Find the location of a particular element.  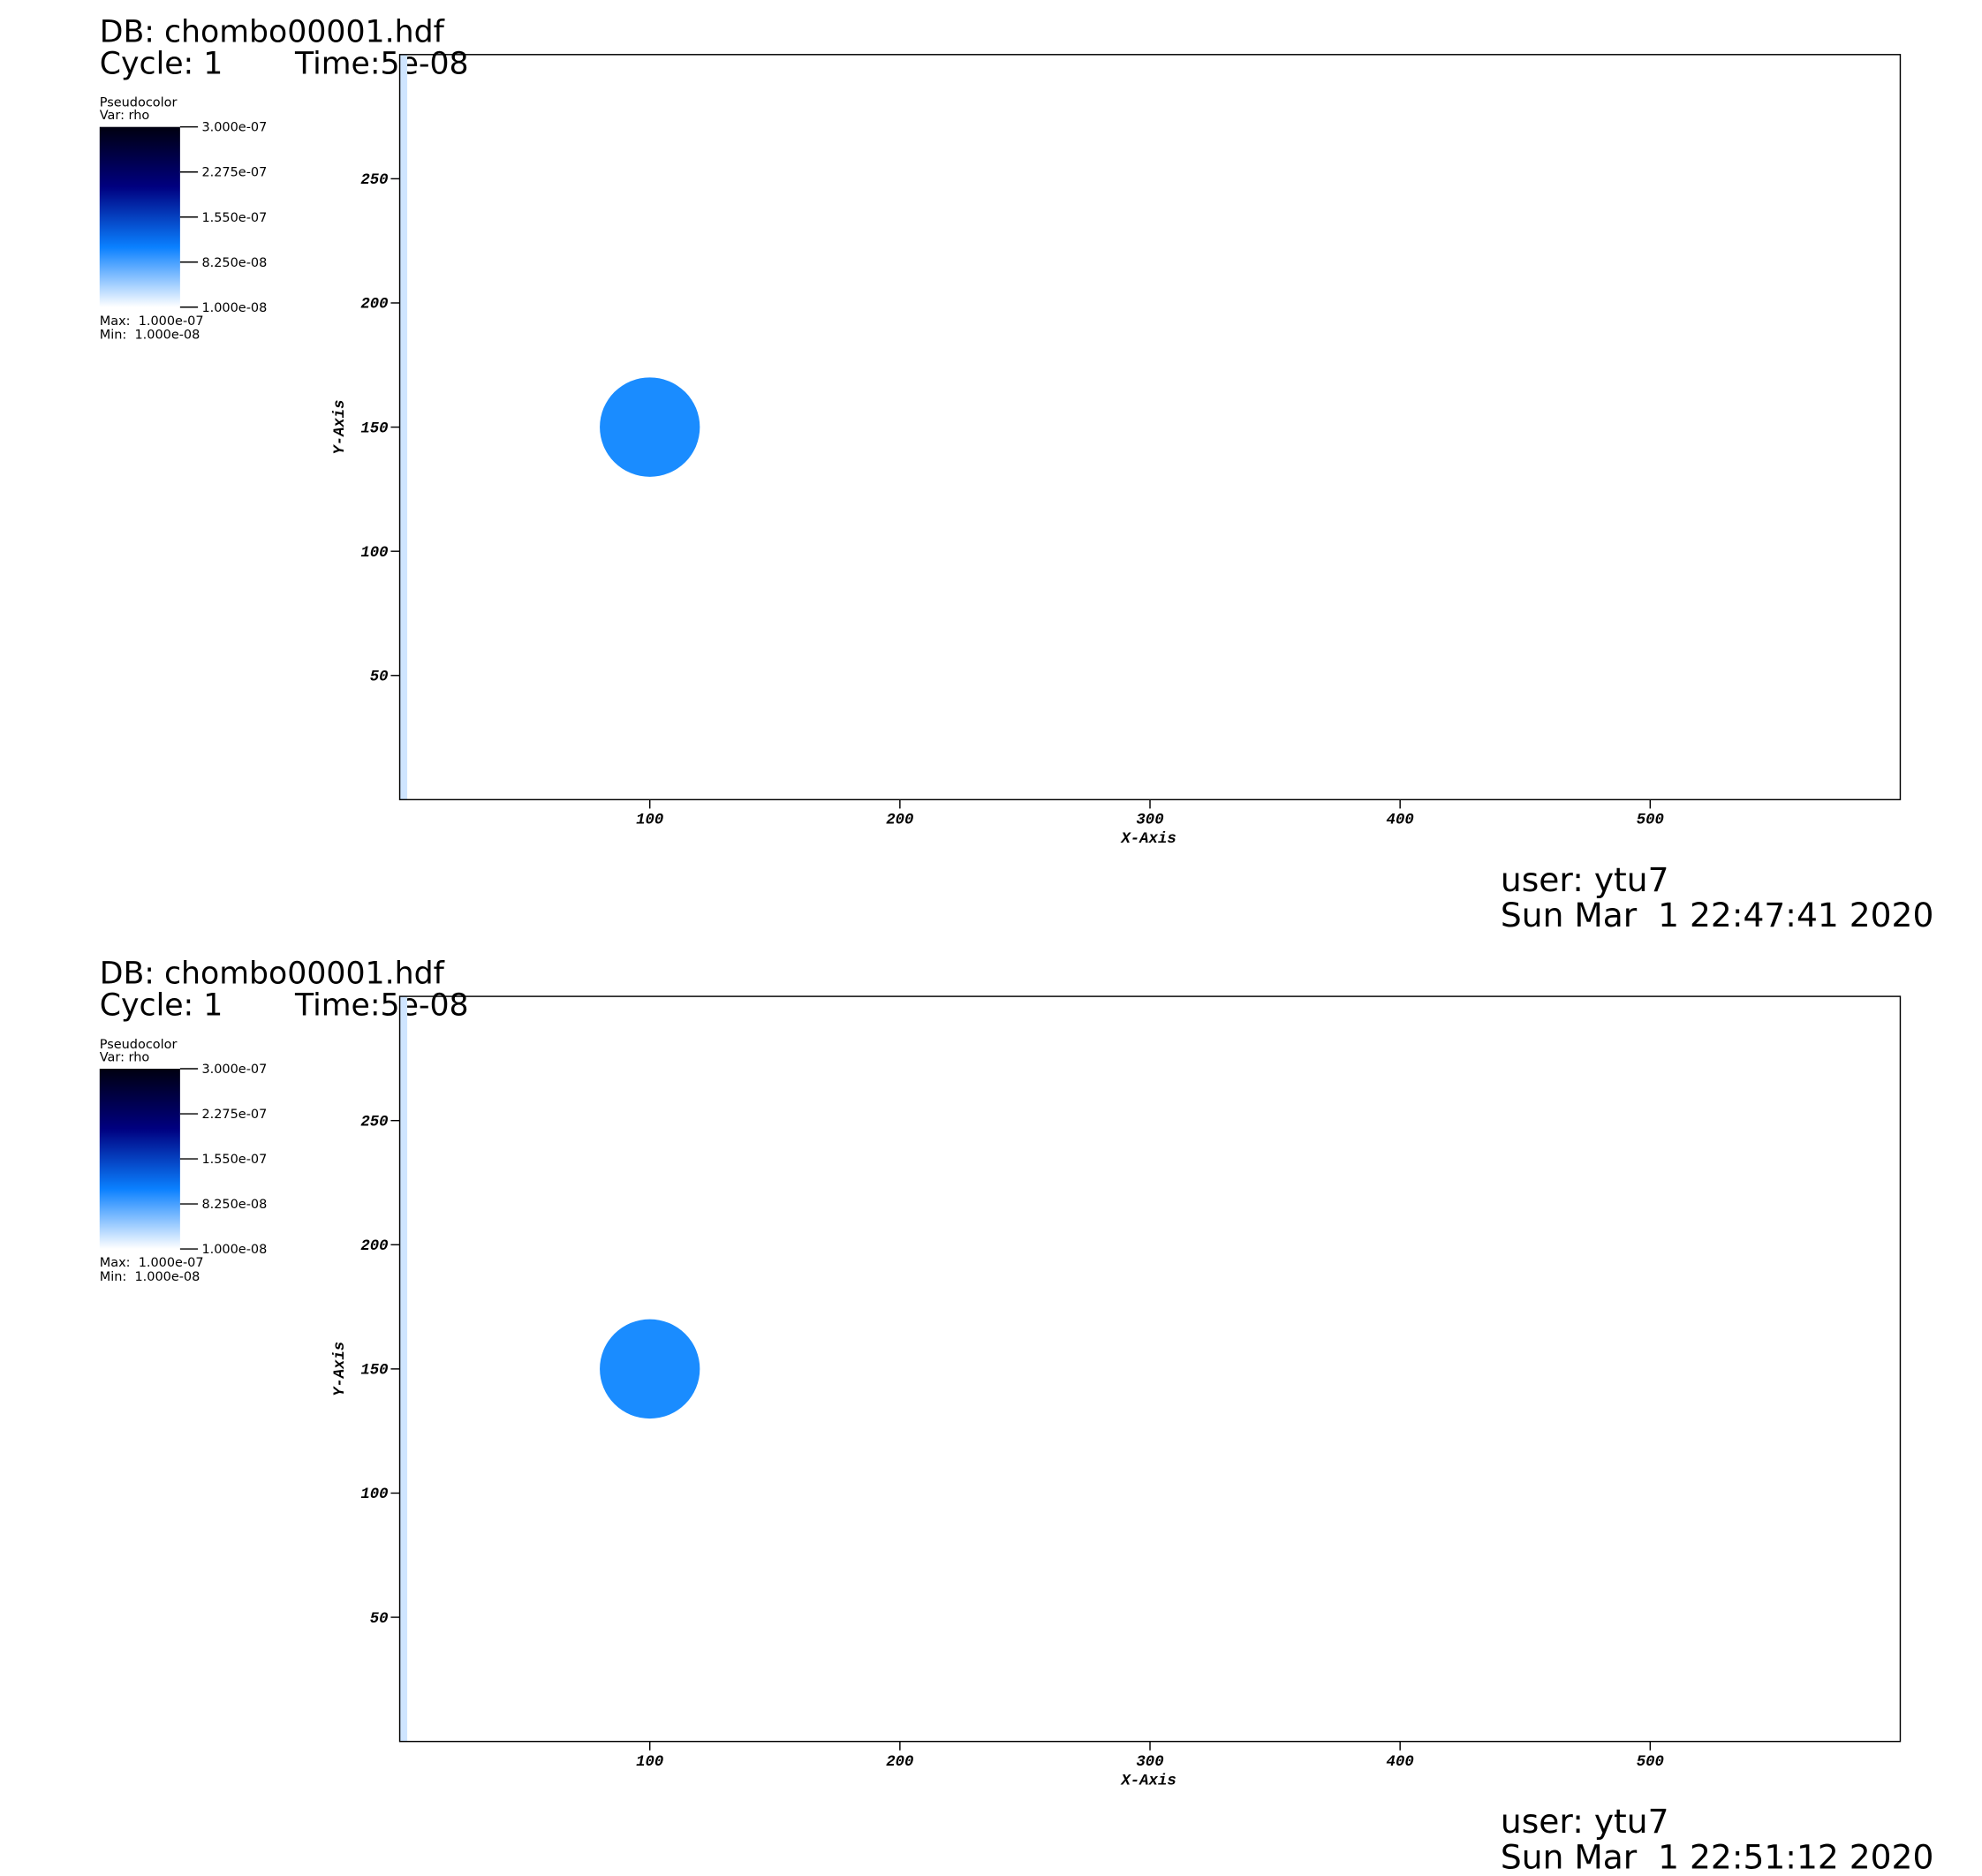

date-label: Sun Mar 1 22:47:41 2020 is located at coordinates (1717, 915).